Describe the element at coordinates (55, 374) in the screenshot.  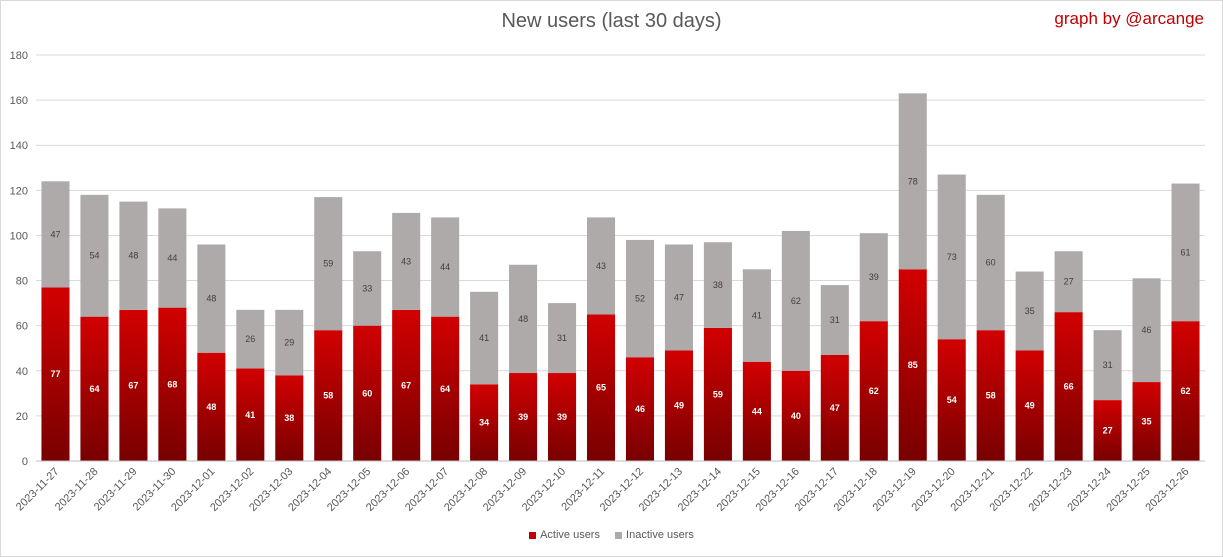
I see `data-label-active: 77` at that location.